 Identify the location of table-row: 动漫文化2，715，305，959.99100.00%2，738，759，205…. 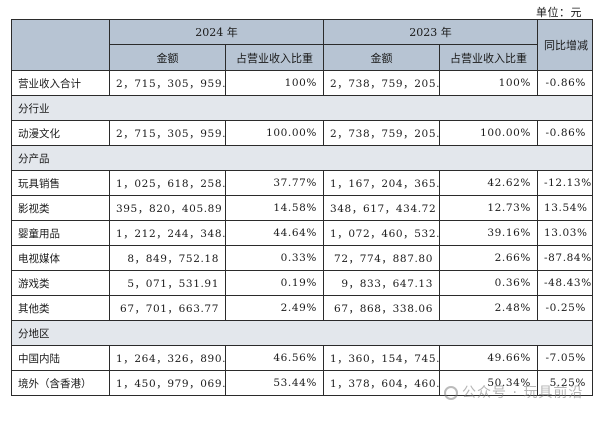
(302, 133).